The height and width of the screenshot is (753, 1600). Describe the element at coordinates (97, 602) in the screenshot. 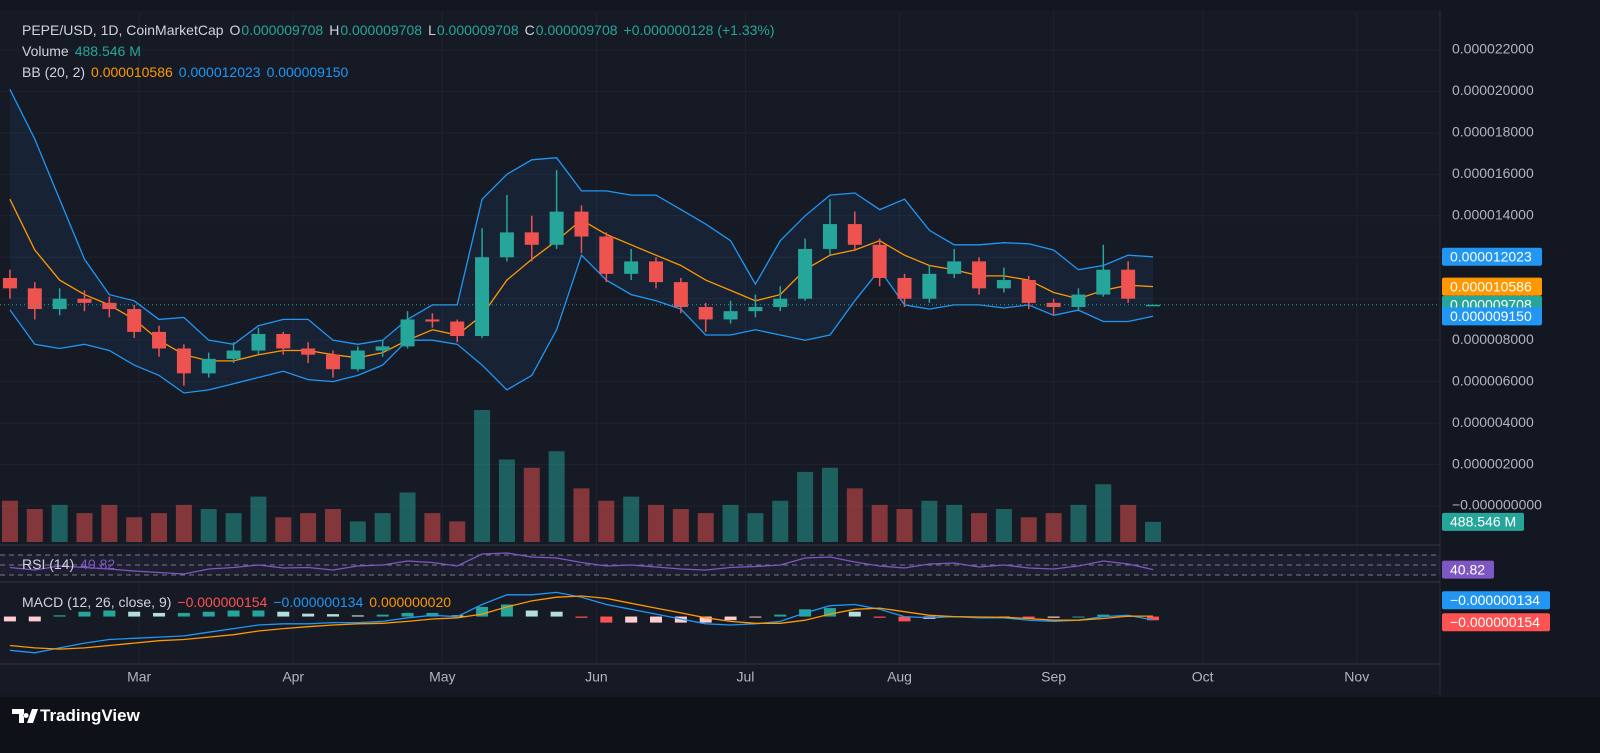

I see `macd-title: MACD (12, 26, close, 9)` at that location.